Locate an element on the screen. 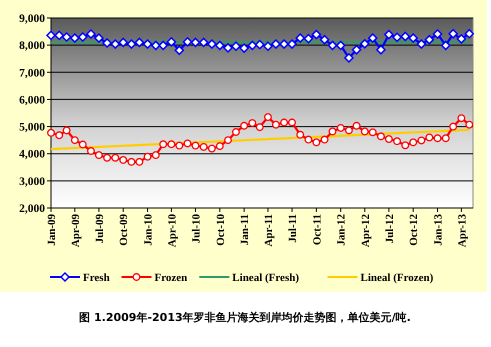 The width and height of the screenshot is (491, 347). y-tick-label: 7,000 is located at coordinates (32, 73).